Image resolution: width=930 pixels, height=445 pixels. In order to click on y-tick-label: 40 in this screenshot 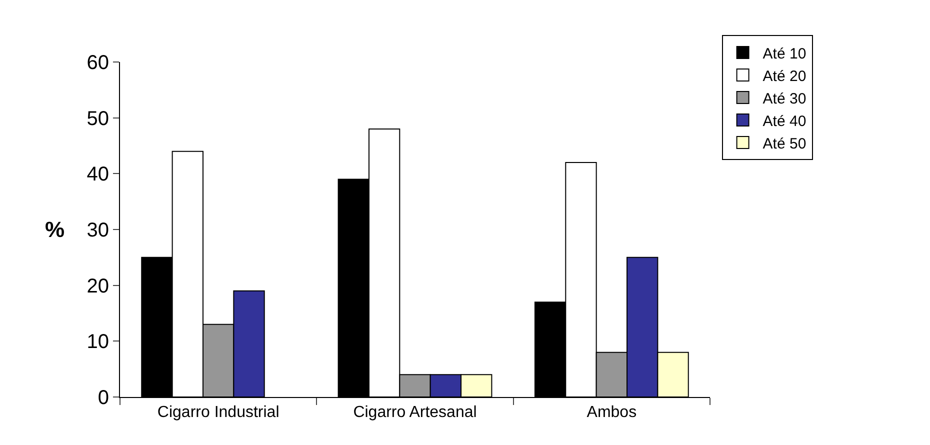, I will do `click(97, 175)`.